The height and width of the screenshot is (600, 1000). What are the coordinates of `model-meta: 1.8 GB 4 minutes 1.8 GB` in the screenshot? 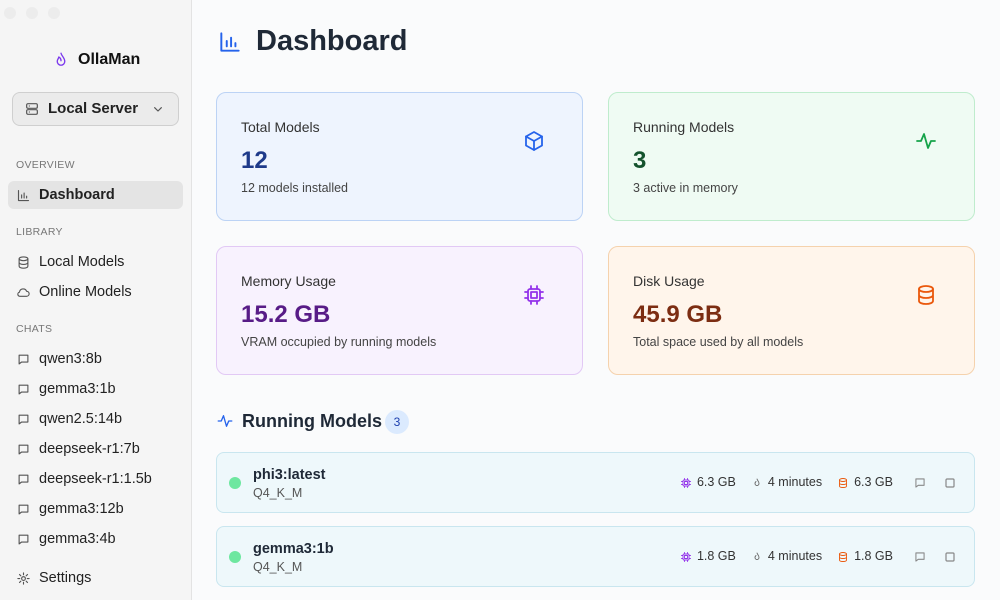 It's located at (787, 556).